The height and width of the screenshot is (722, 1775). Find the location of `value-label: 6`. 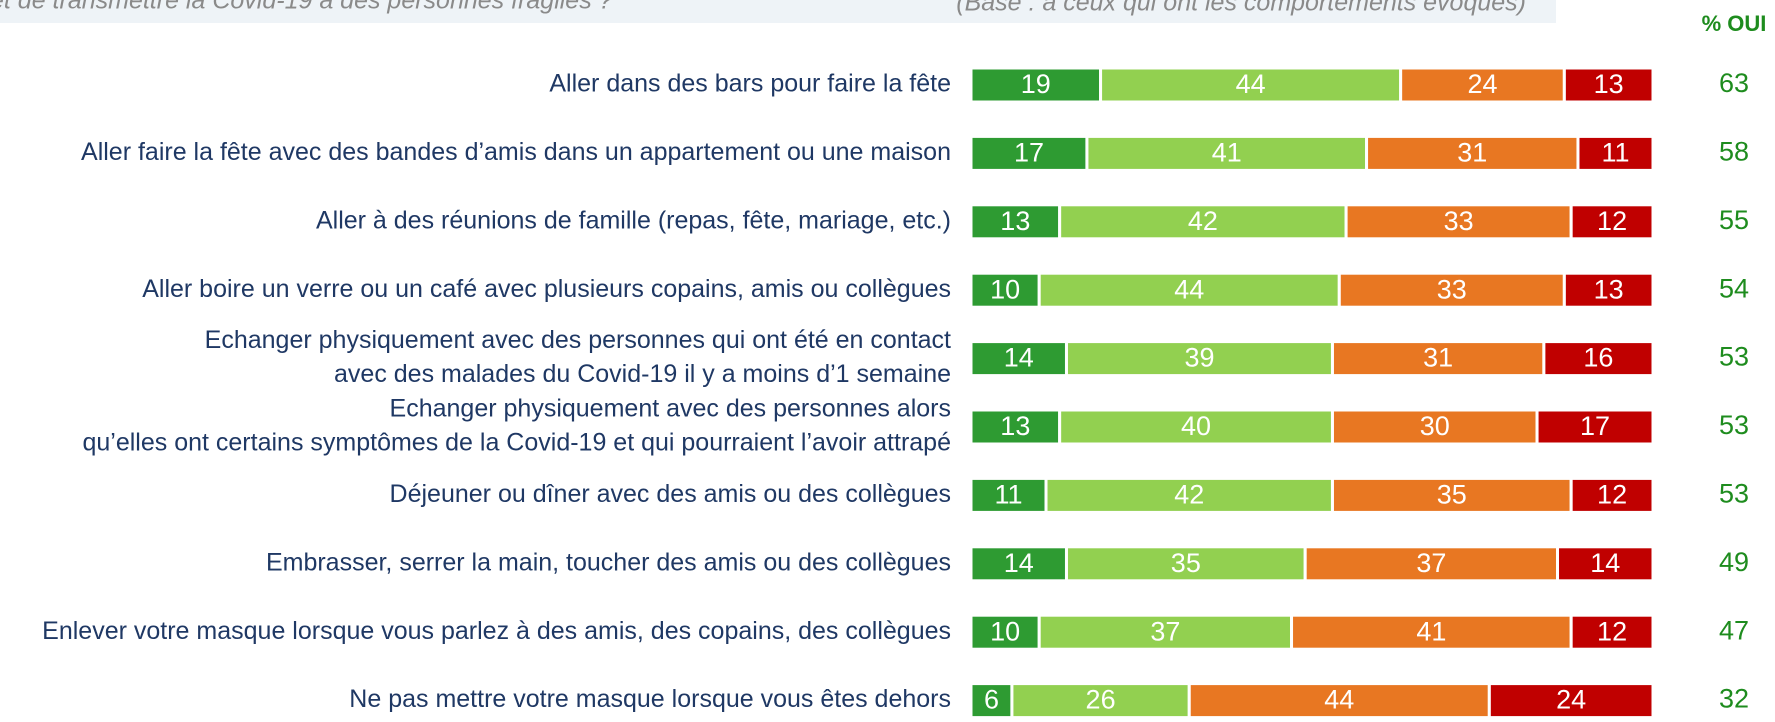

value-label: 6 is located at coordinates (991, 700).